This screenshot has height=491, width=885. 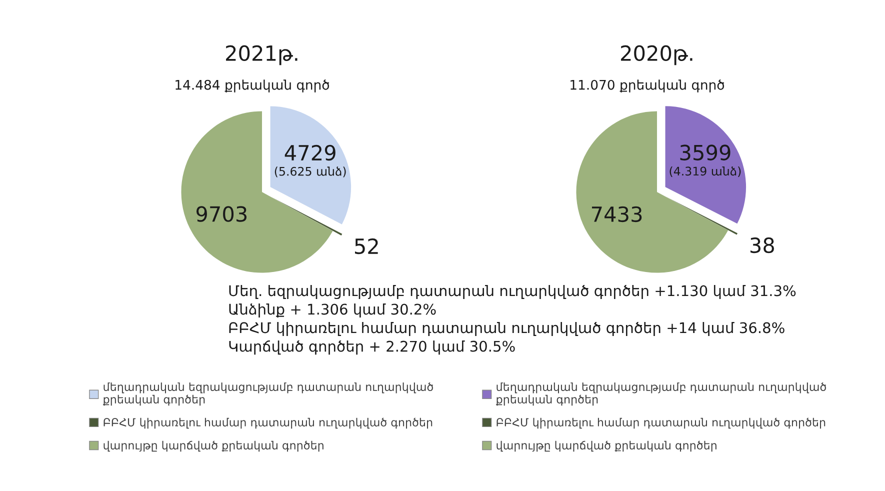 What do you see at coordinates (656, 55) in the screenshot?
I see `chart-title: 2020թ.` at bounding box center [656, 55].